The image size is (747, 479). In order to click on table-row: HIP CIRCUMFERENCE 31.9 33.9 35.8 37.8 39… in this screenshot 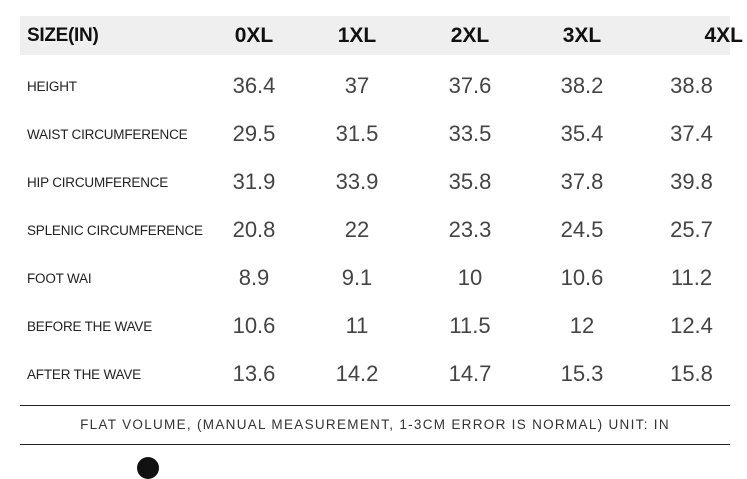, I will do `click(375, 182)`.